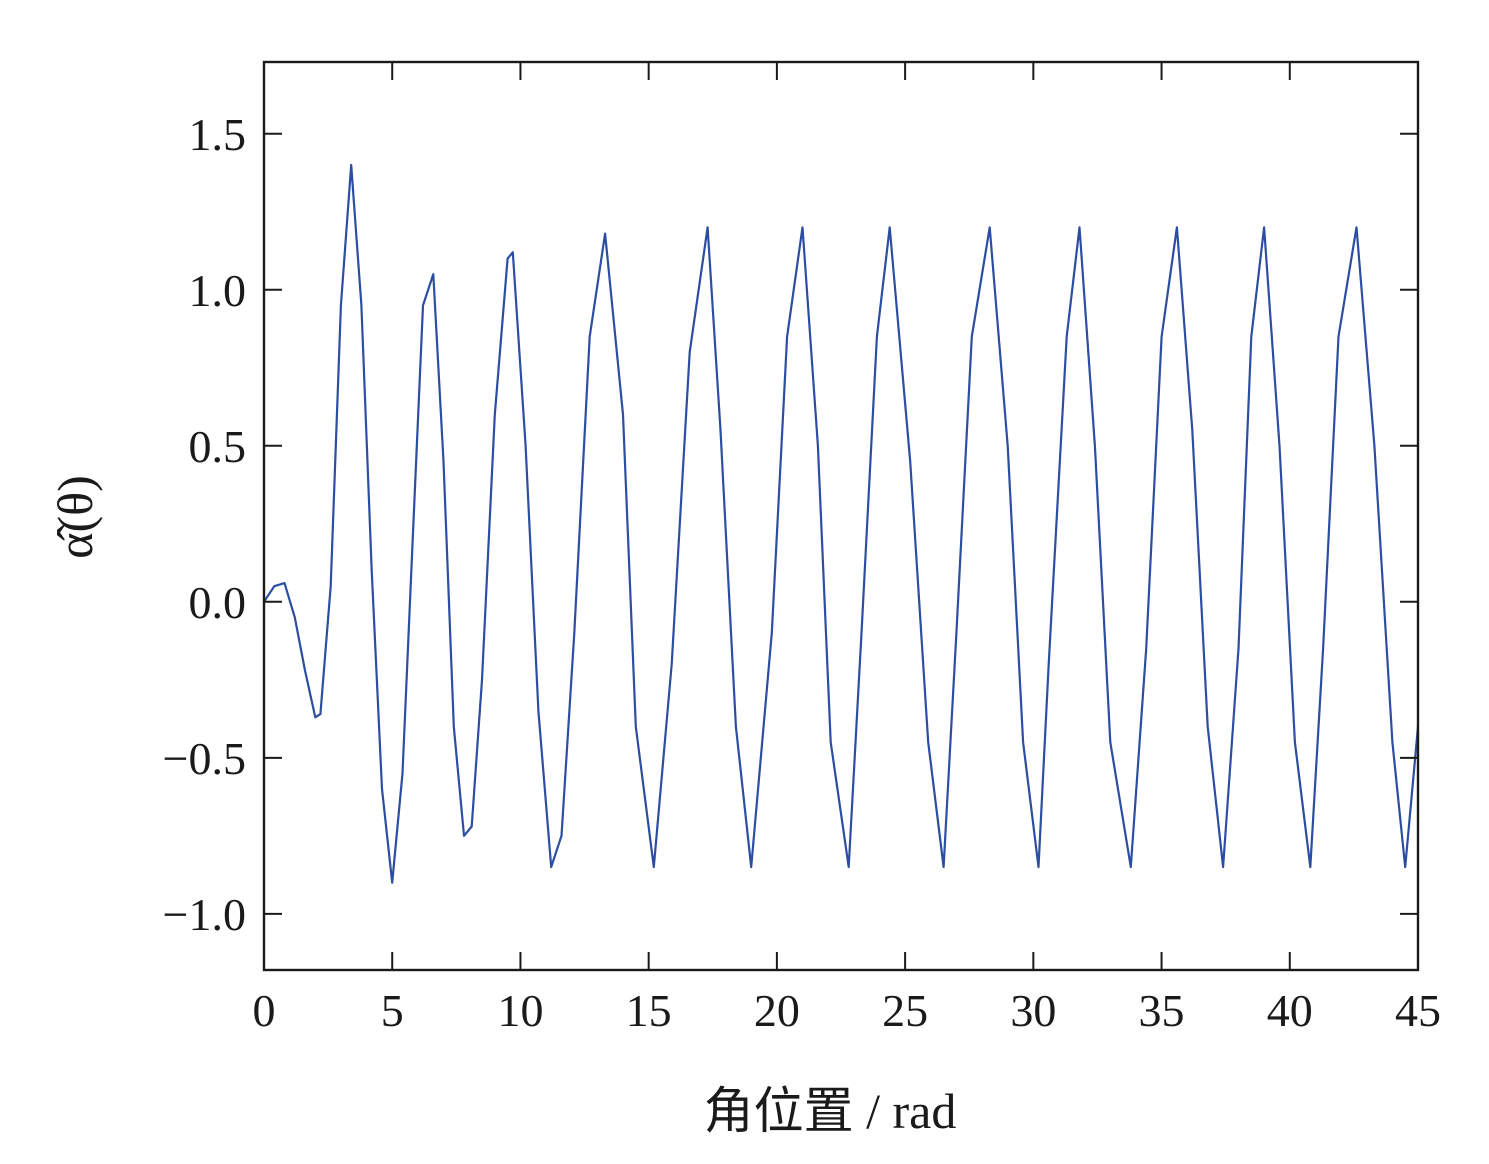 This screenshot has width=1489, height=1164. Describe the element at coordinates (218, 134) in the screenshot. I see `y-tick-label: 1.5` at that location.